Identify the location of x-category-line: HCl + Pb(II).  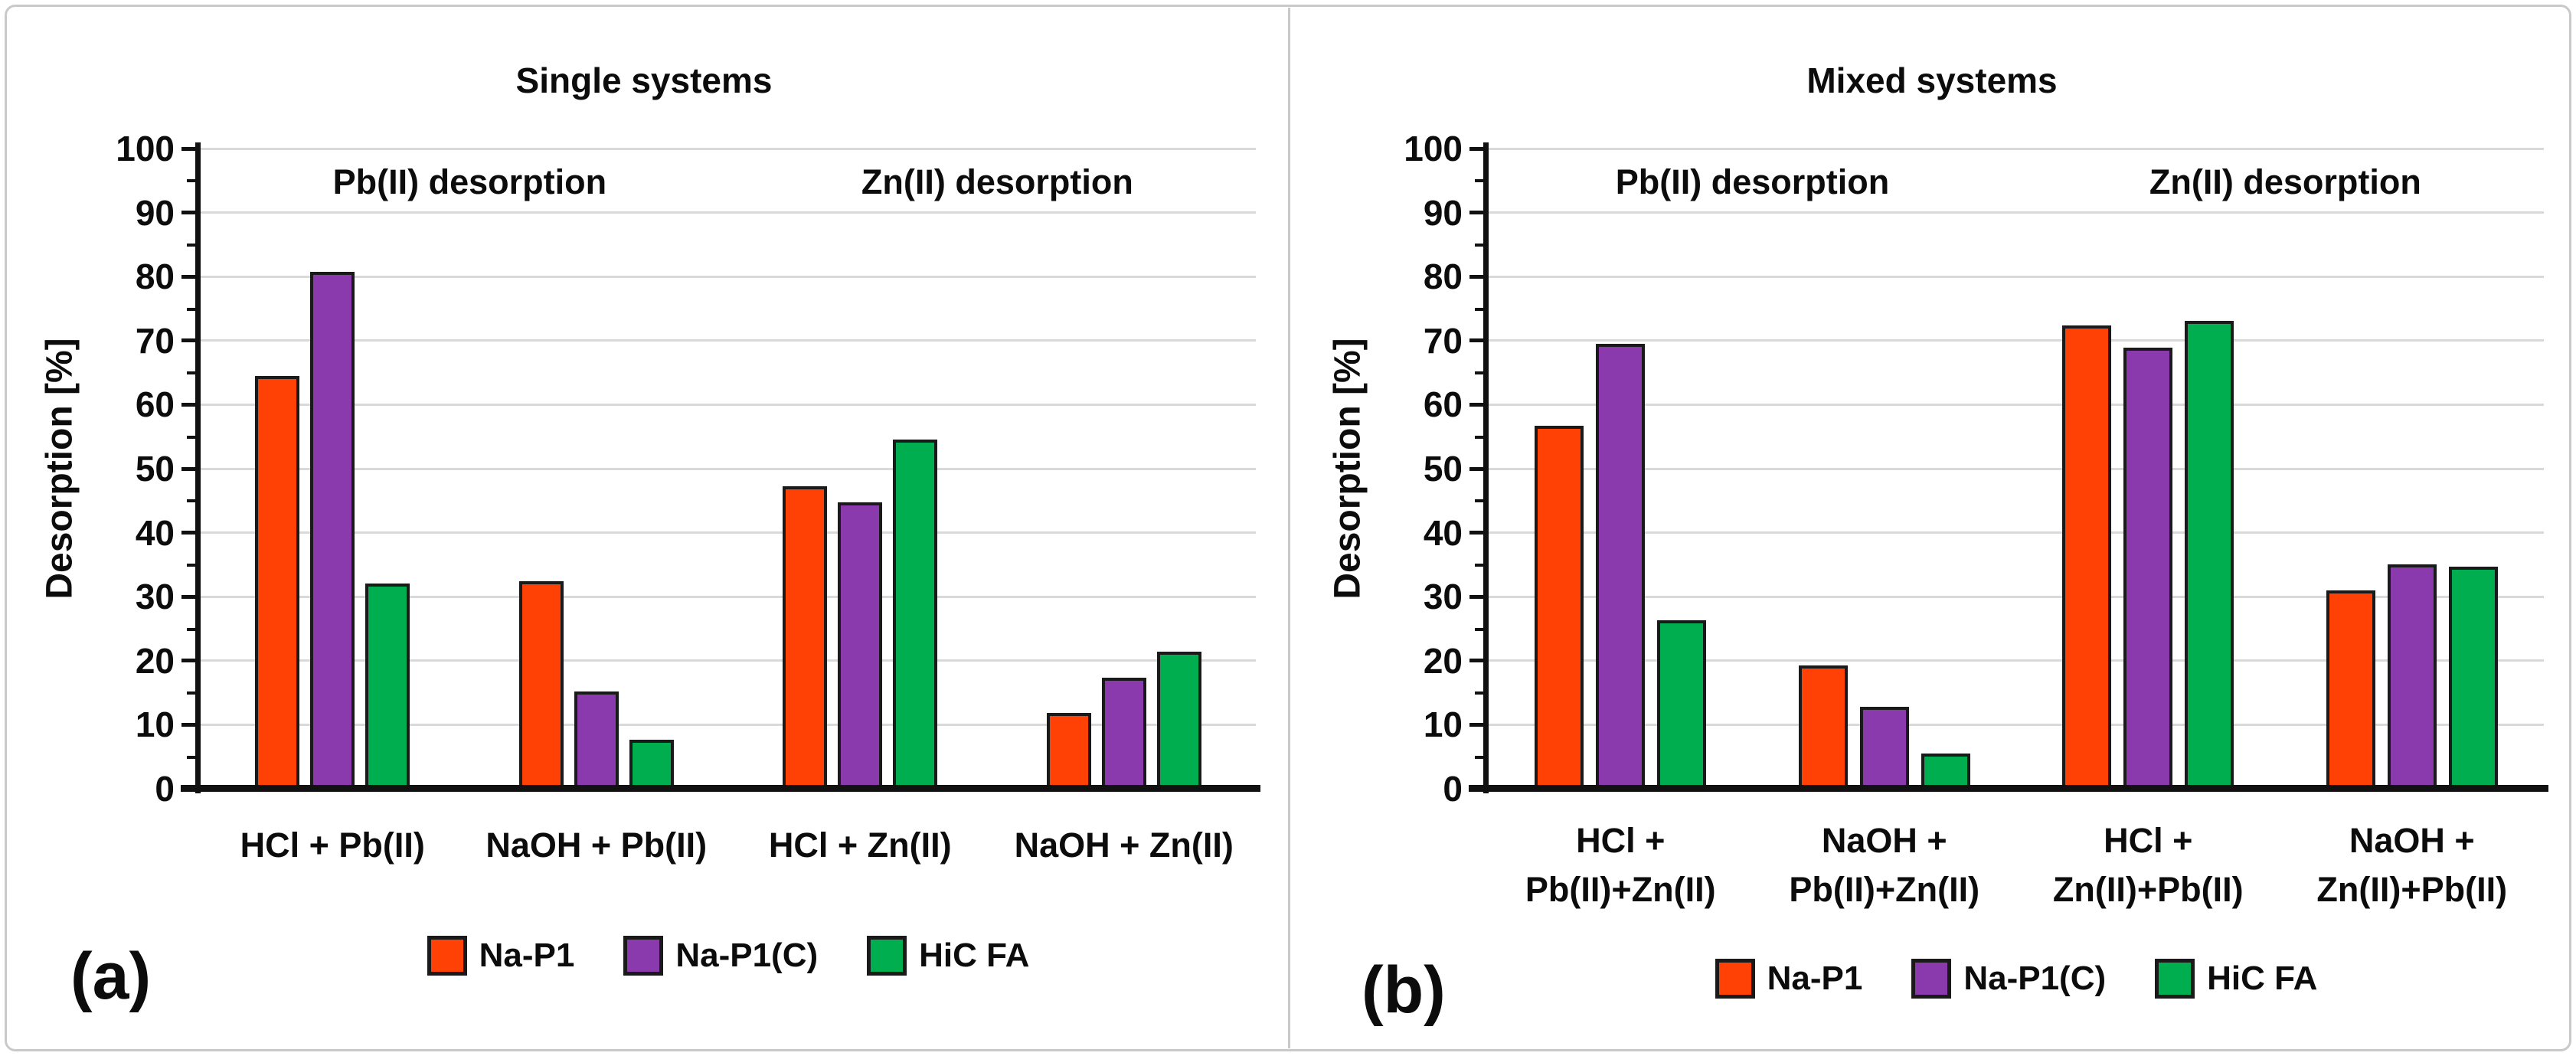
(332, 846).